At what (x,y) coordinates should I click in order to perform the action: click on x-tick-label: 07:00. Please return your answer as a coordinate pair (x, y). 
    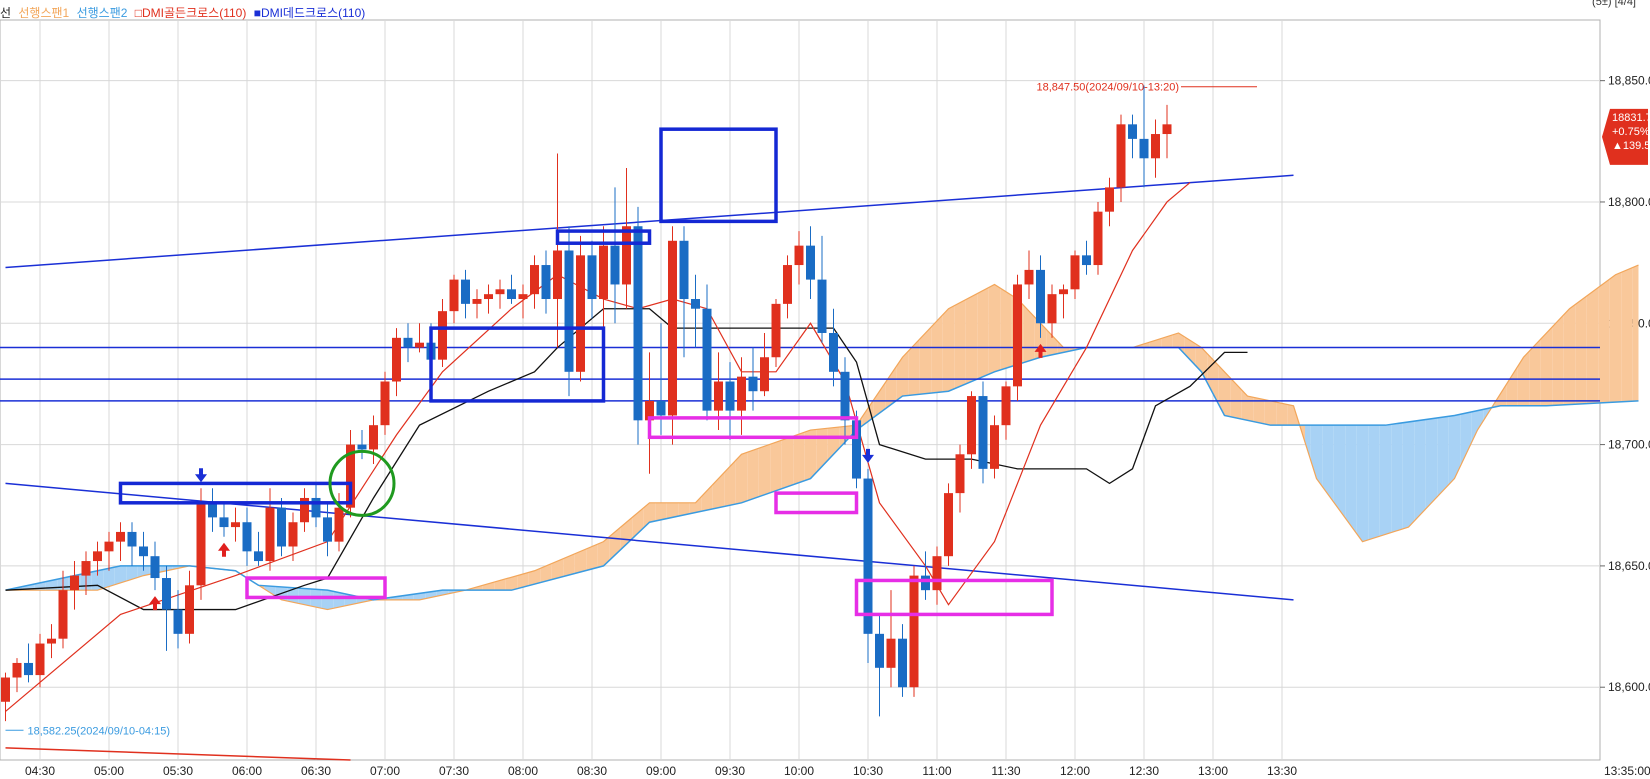
    Looking at the image, I should click on (385, 771).